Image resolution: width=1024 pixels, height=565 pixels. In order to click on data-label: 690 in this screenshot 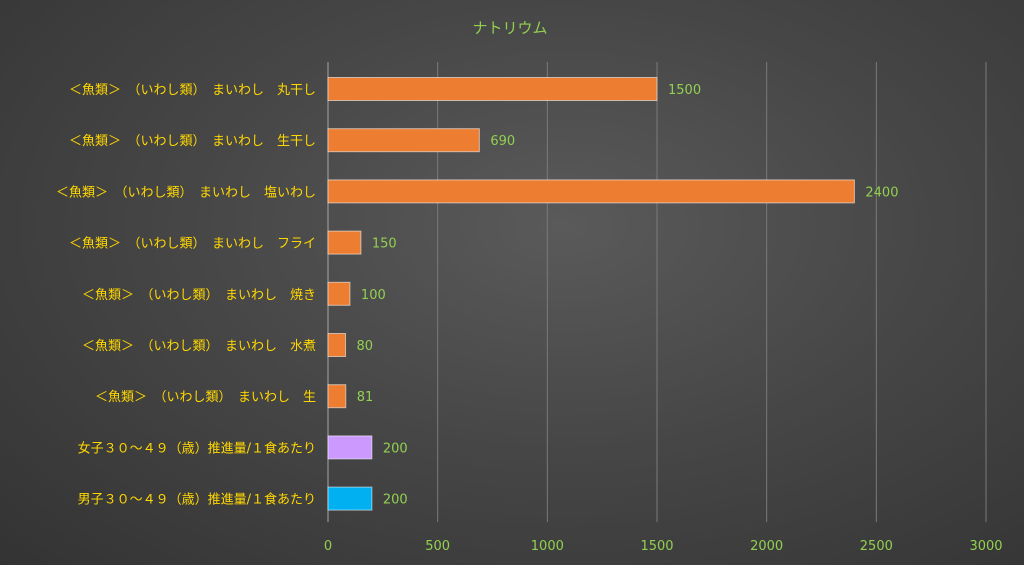, I will do `click(502, 141)`.